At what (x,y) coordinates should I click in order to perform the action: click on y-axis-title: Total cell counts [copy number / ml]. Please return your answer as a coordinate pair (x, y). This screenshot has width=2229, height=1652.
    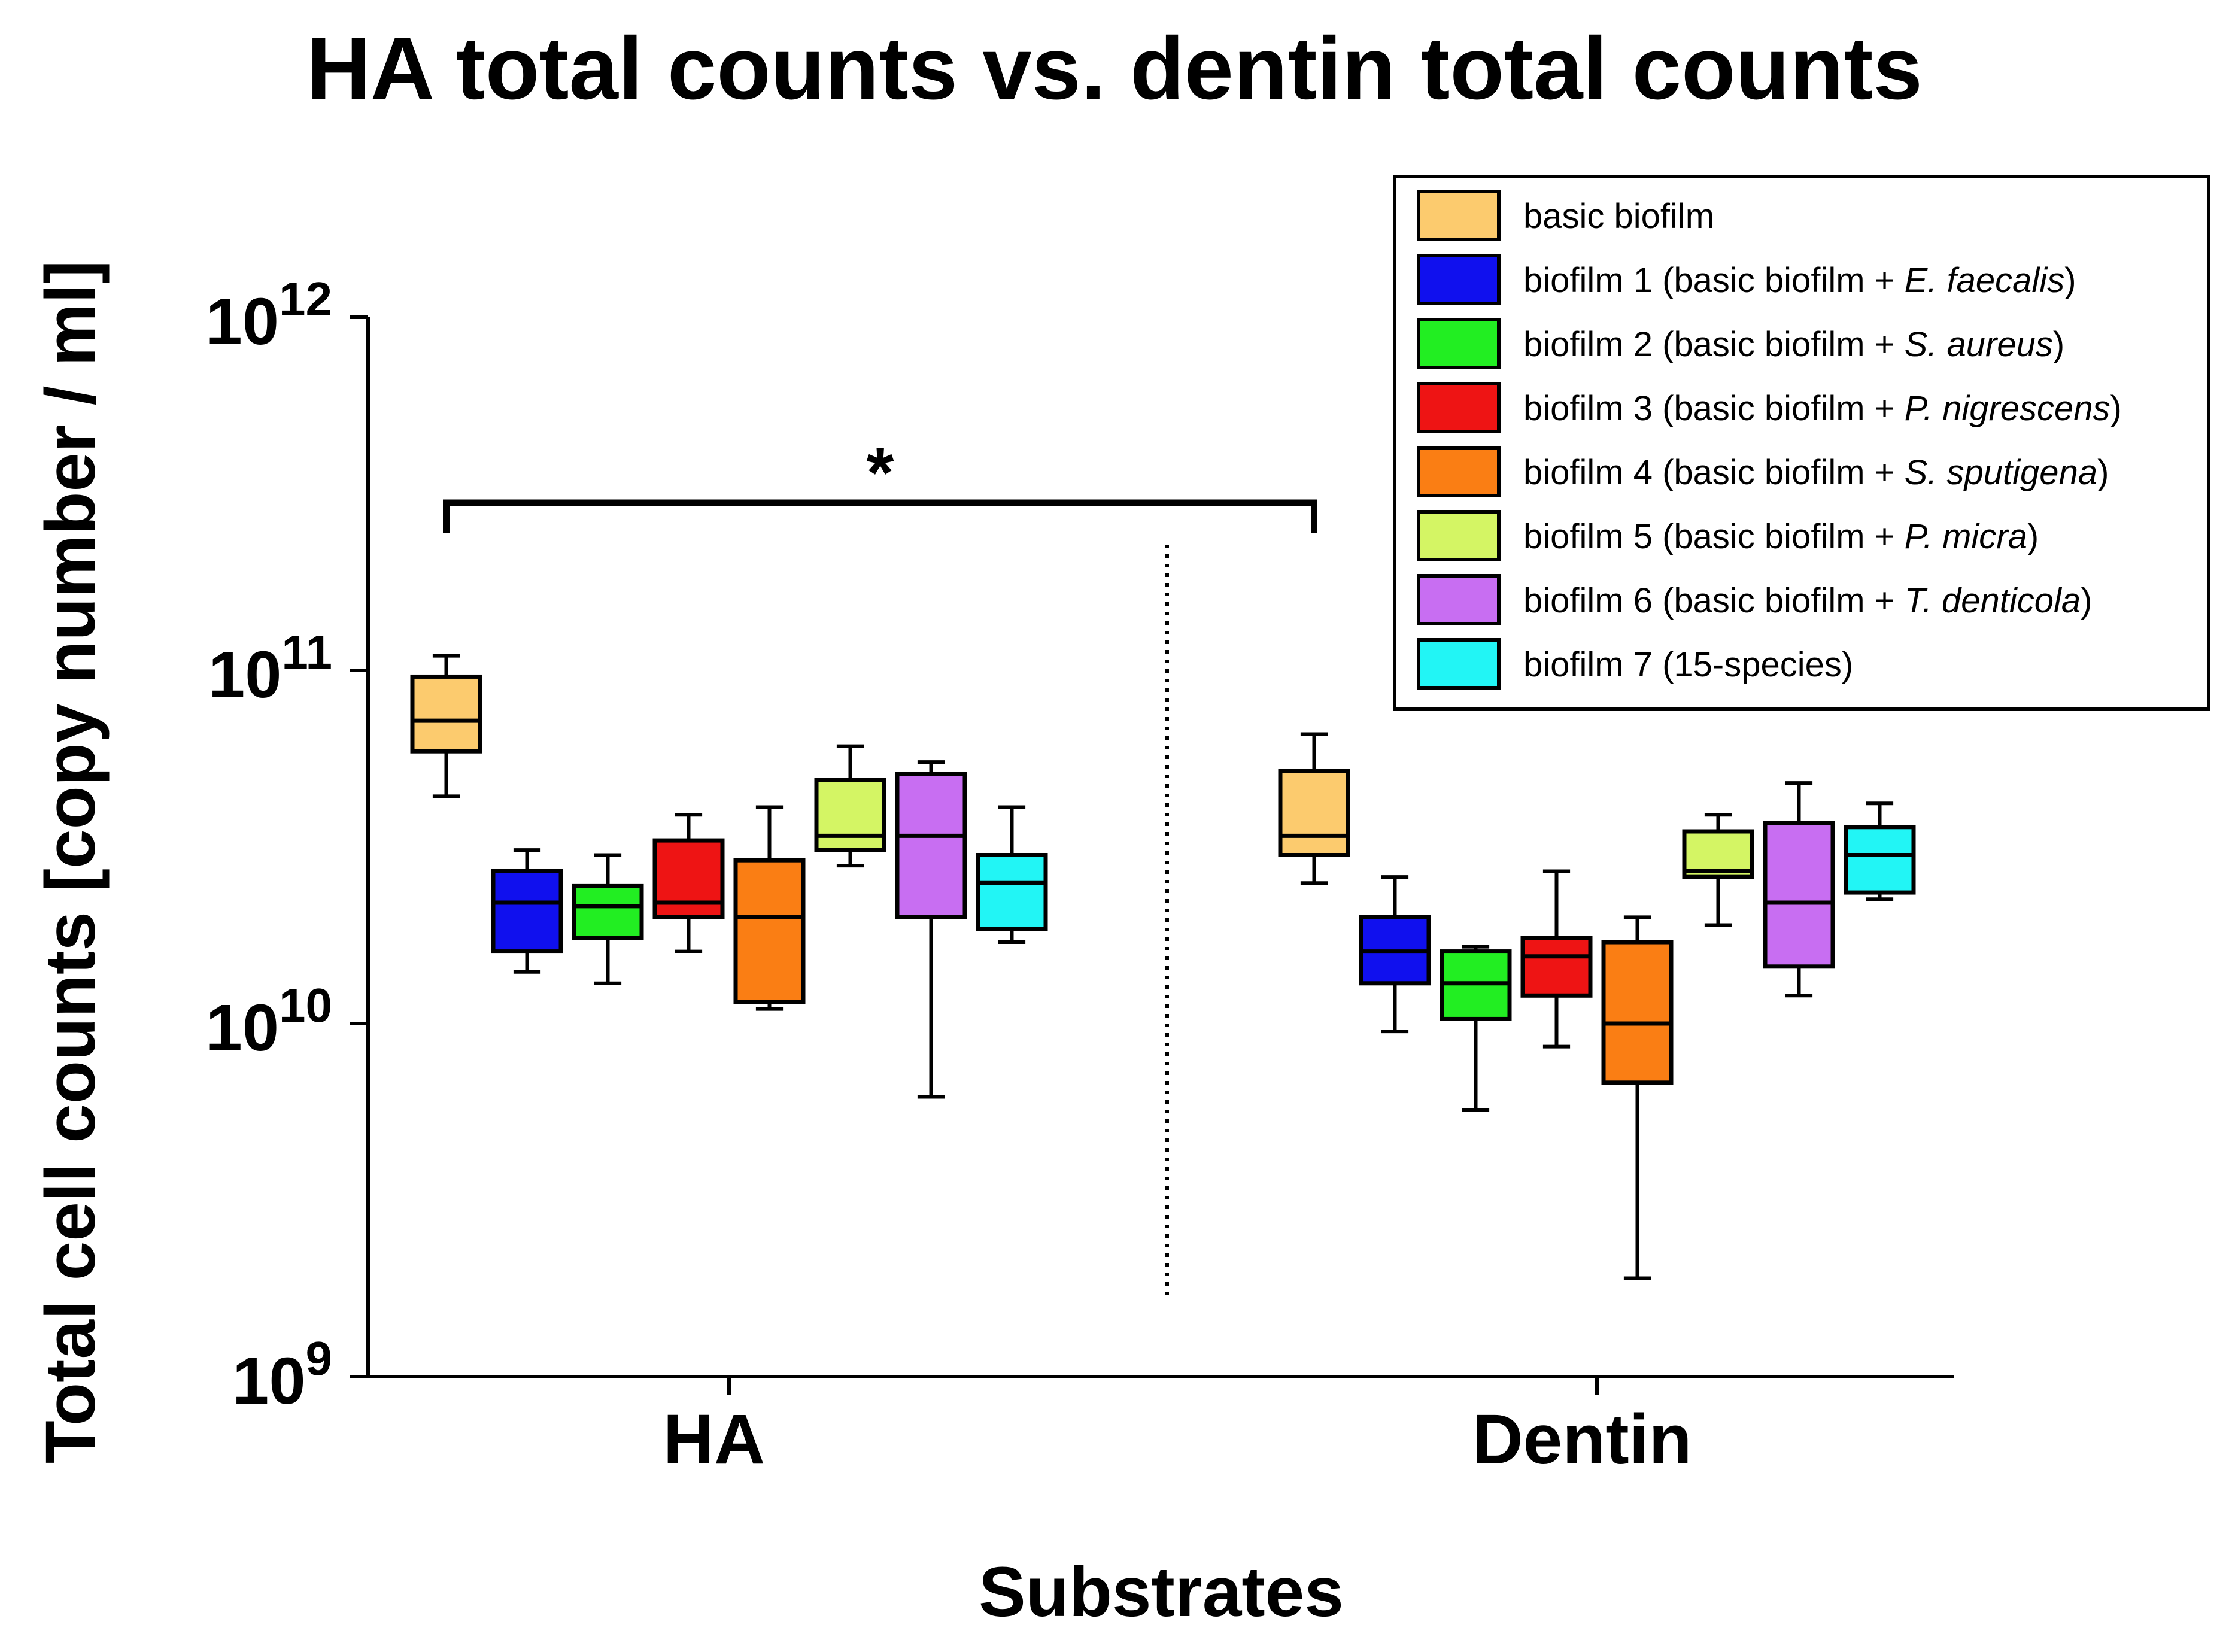
    Looking at the image, I should click on (70, 862).